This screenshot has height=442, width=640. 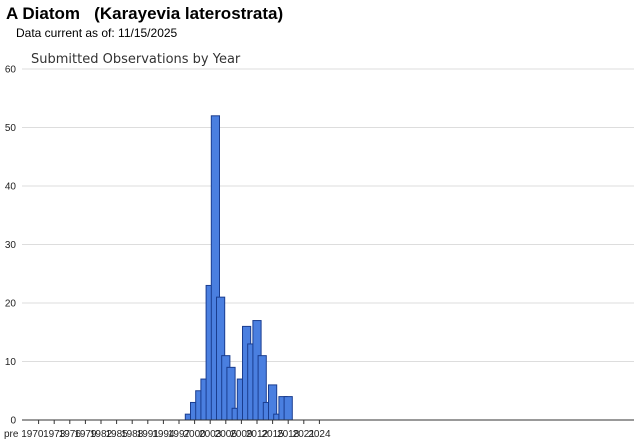 What do you see at coordinates (257, 434) in the screenshot?
I see `x-tick-label: 2012` at bounding box center [257, 434].